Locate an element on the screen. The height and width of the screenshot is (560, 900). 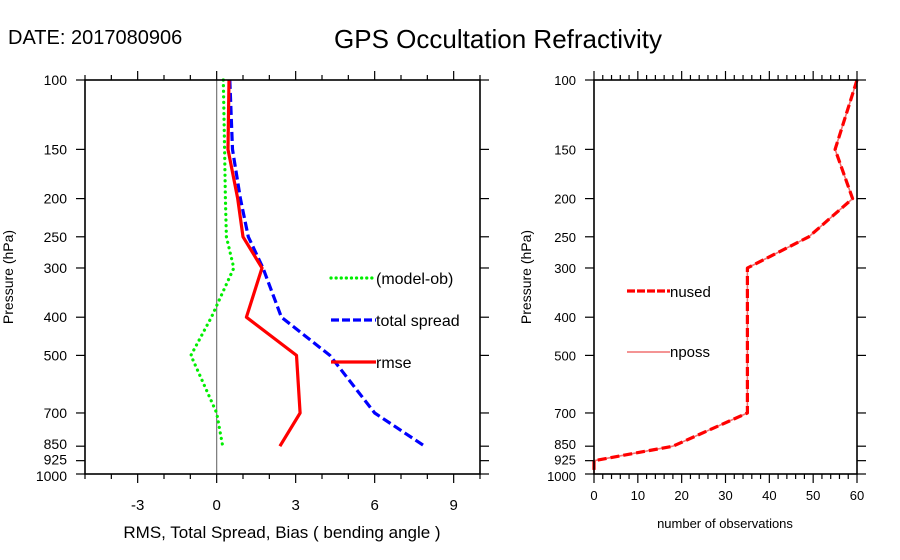
x-tick-label: 60 is located at coordinates (857, 495).